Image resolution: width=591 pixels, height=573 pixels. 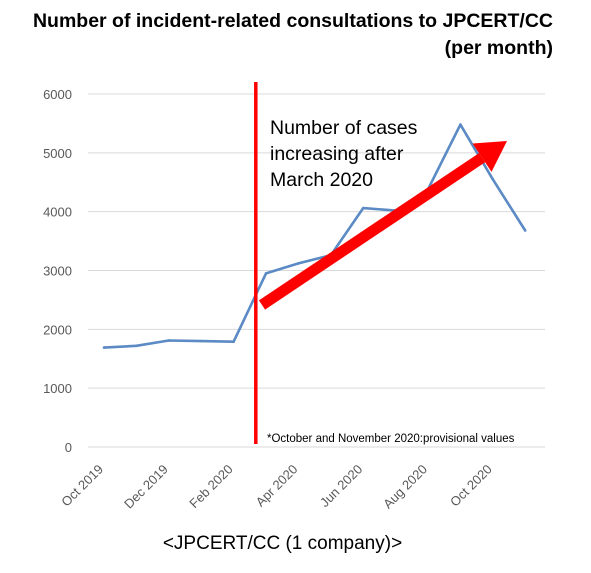 I want to click on x-tick-label: Aug 2020, so click(x=405, y=487).